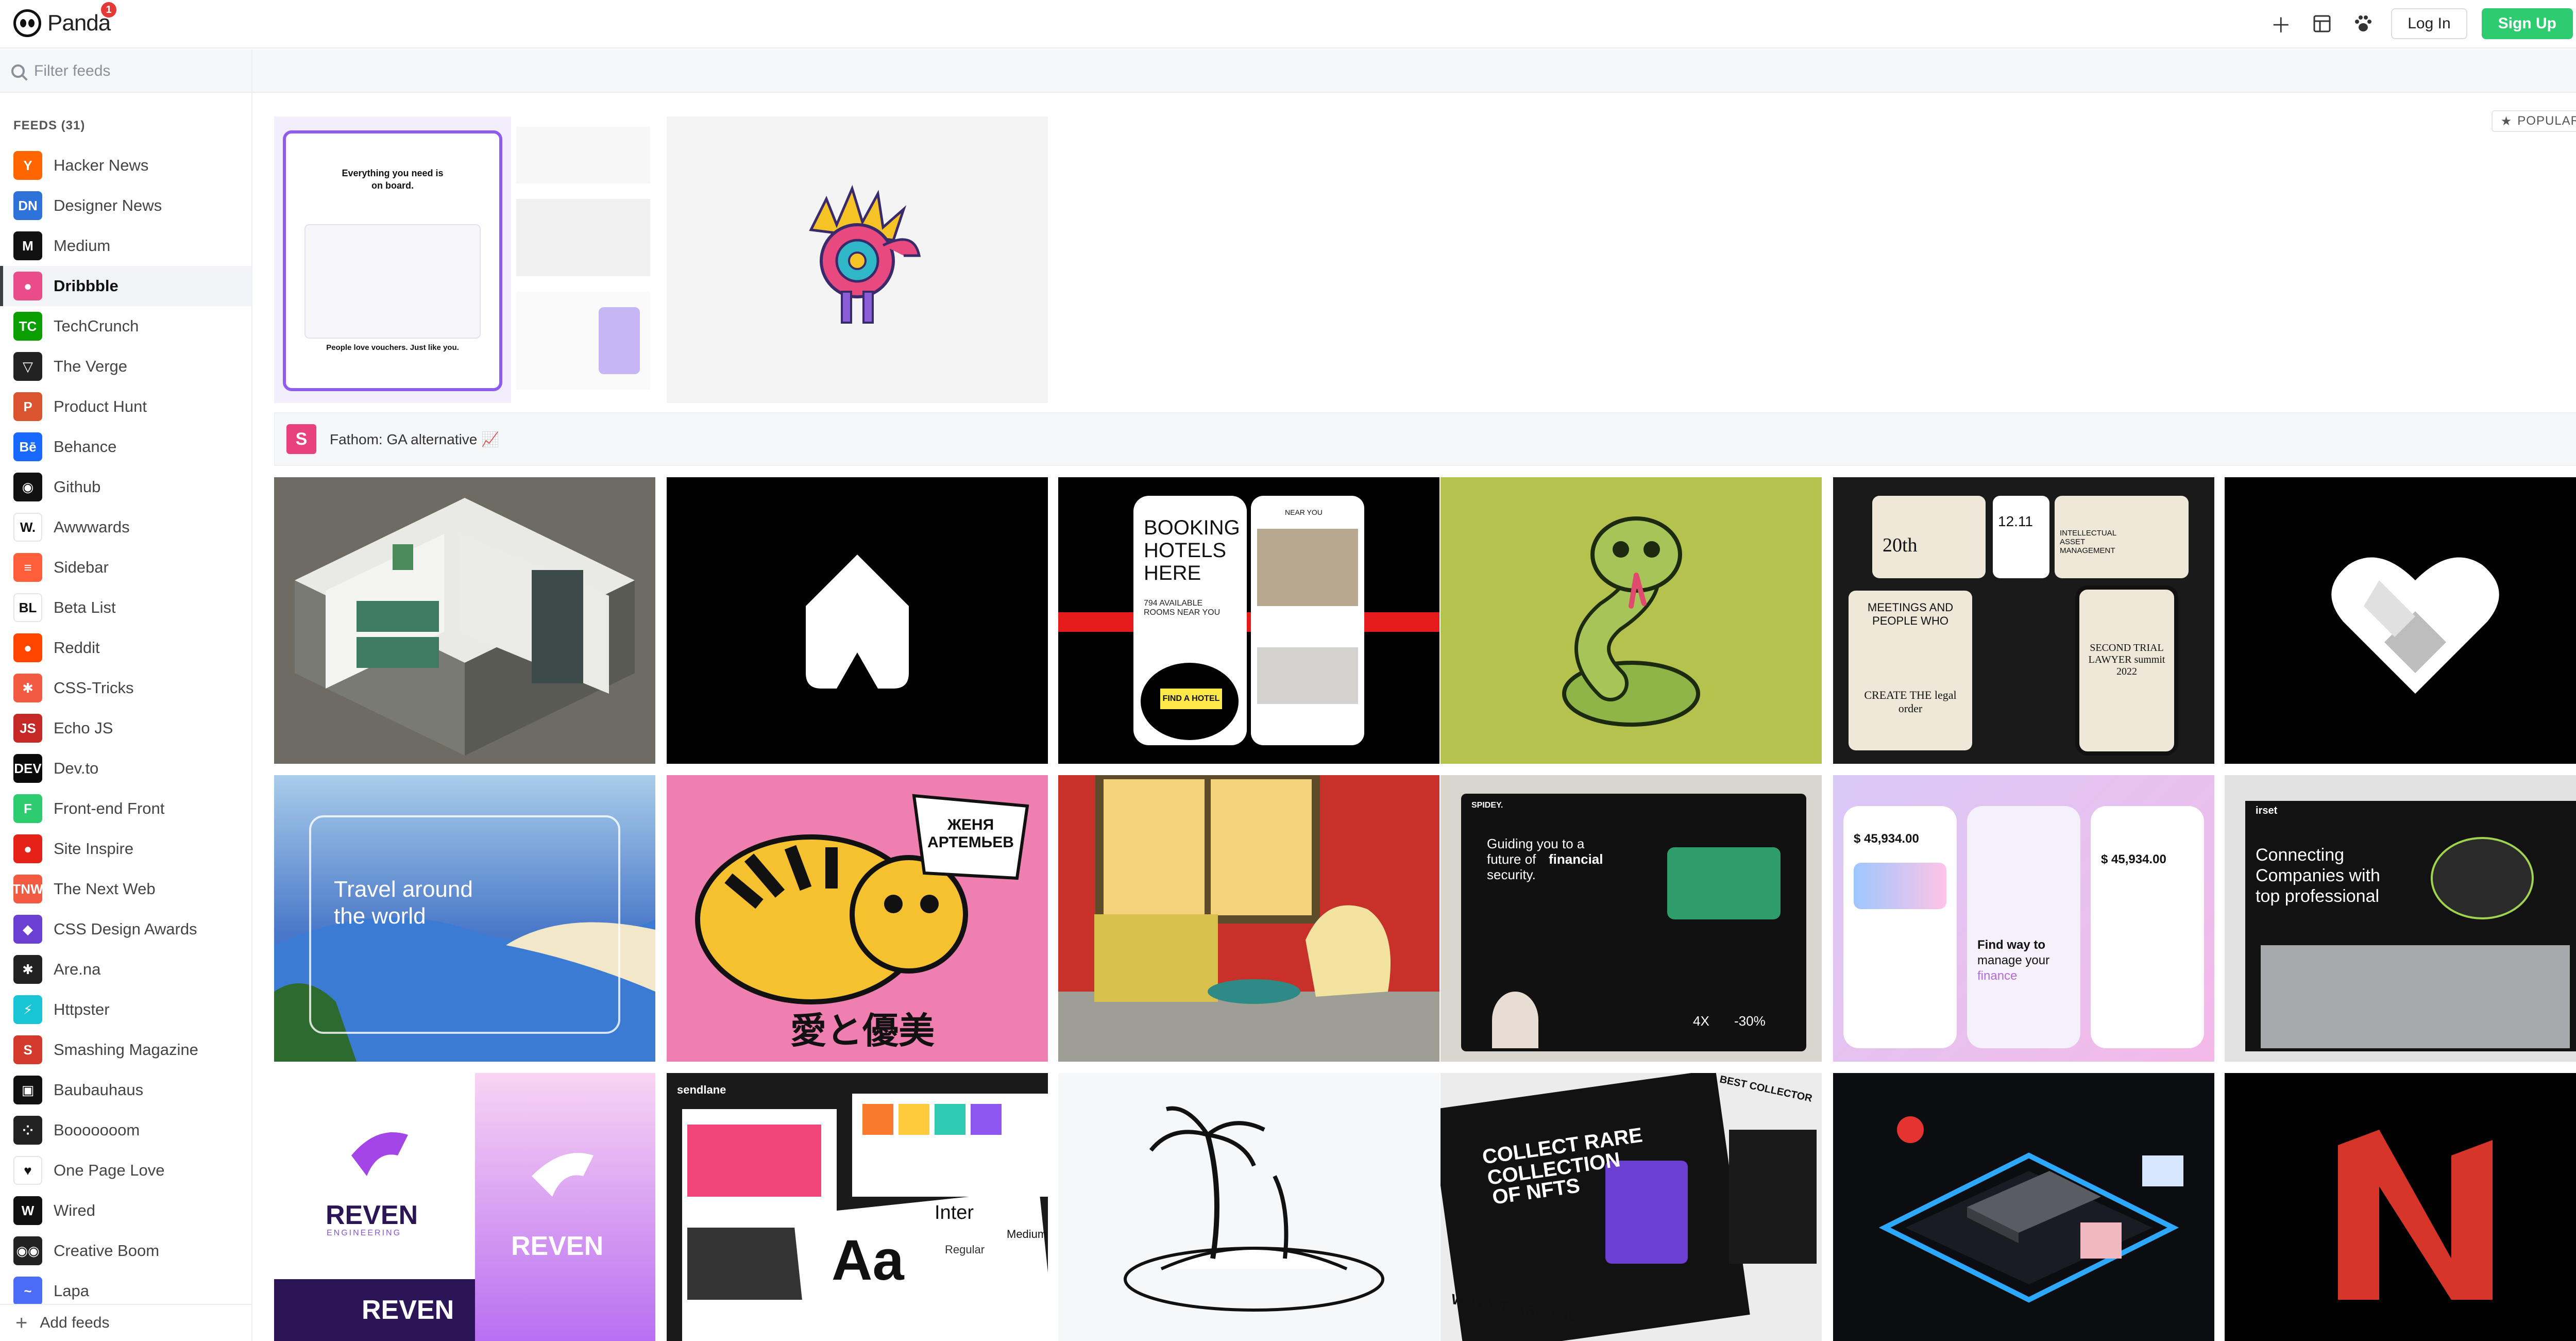 The height and width of the screenshot is (1341, 2576). What do you see at coordinates (125, 970) in the screenshot?
I see `sidebar-item-are-na: ✱ Are.na` at bounding box center [125, 970].